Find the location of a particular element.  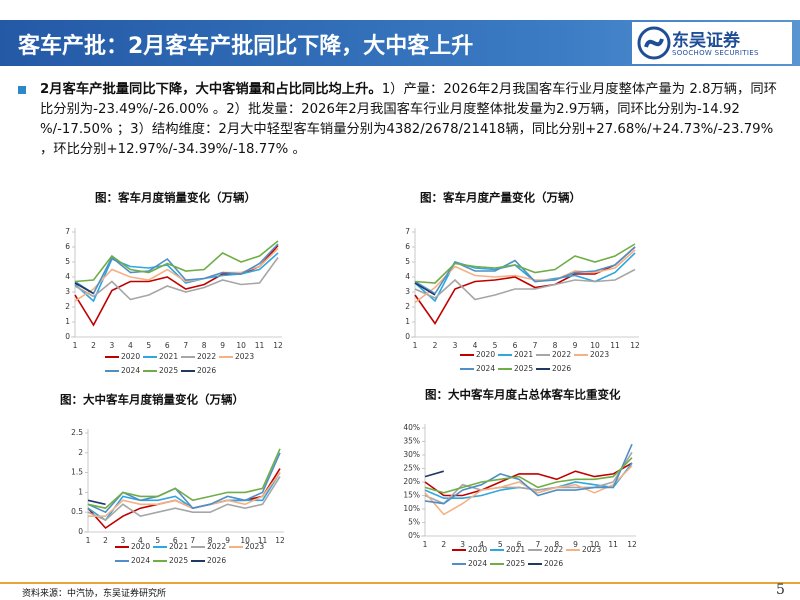

y-tick-label: 0% is located at coordinates (414, 535).